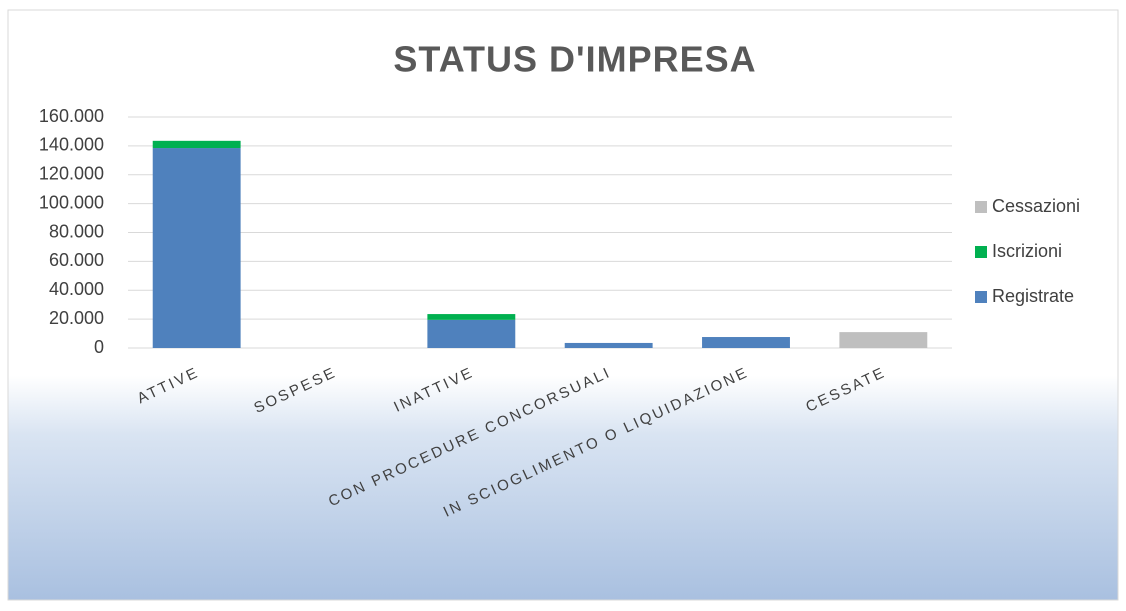  What do you see at coordinates (76, 231) in the screenshot?
I see `y-tick-label: 80.000` at bounding box center [76, 231].